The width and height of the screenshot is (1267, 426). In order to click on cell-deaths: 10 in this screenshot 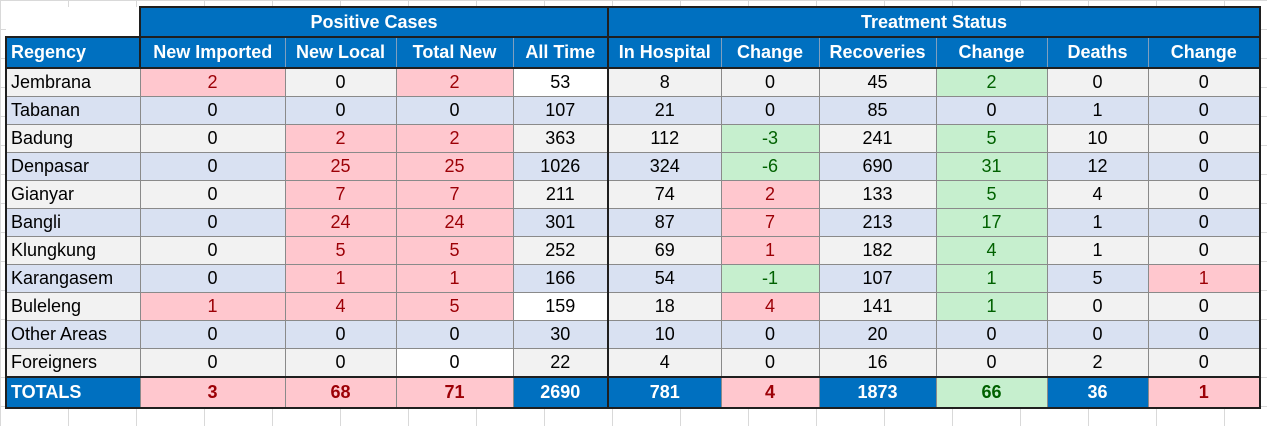, I will do `click(1097, 138)`.